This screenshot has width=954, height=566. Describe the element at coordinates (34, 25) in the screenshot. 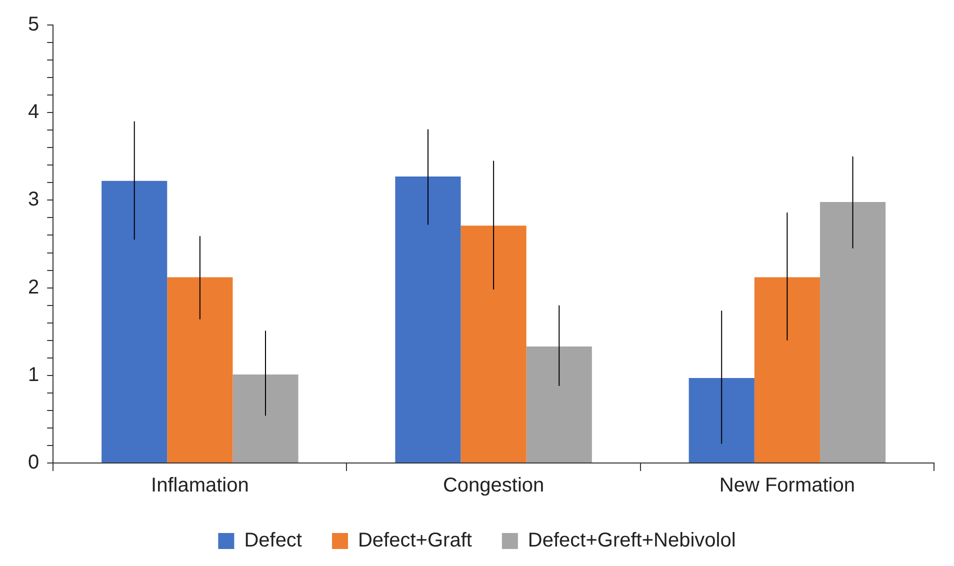

I see `y-tick-label: 5` at that location.